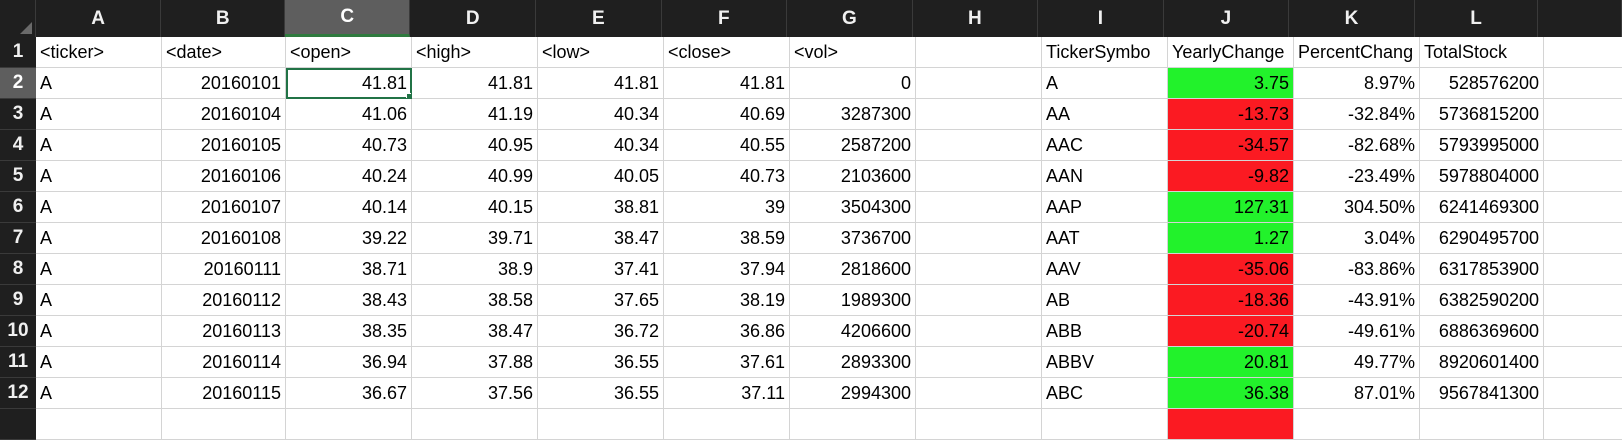 The image size is (1622, 440). I want to click on cell-g4: 2587200, so click(853, 145).